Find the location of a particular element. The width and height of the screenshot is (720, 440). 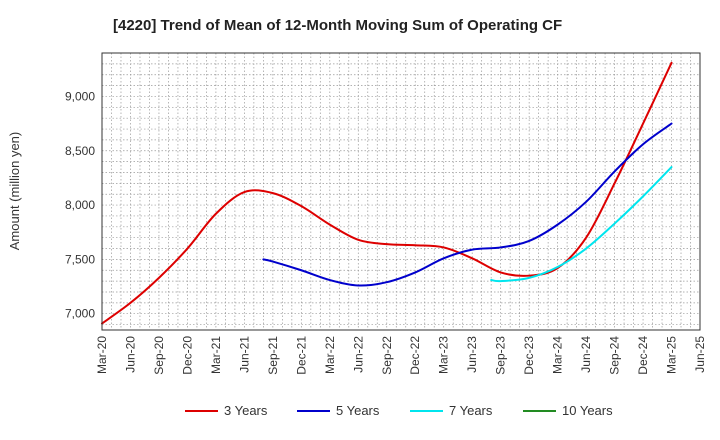

legend: 3 Years 5 Years 7 Years 10 Years is located at coordinates (399, 410).